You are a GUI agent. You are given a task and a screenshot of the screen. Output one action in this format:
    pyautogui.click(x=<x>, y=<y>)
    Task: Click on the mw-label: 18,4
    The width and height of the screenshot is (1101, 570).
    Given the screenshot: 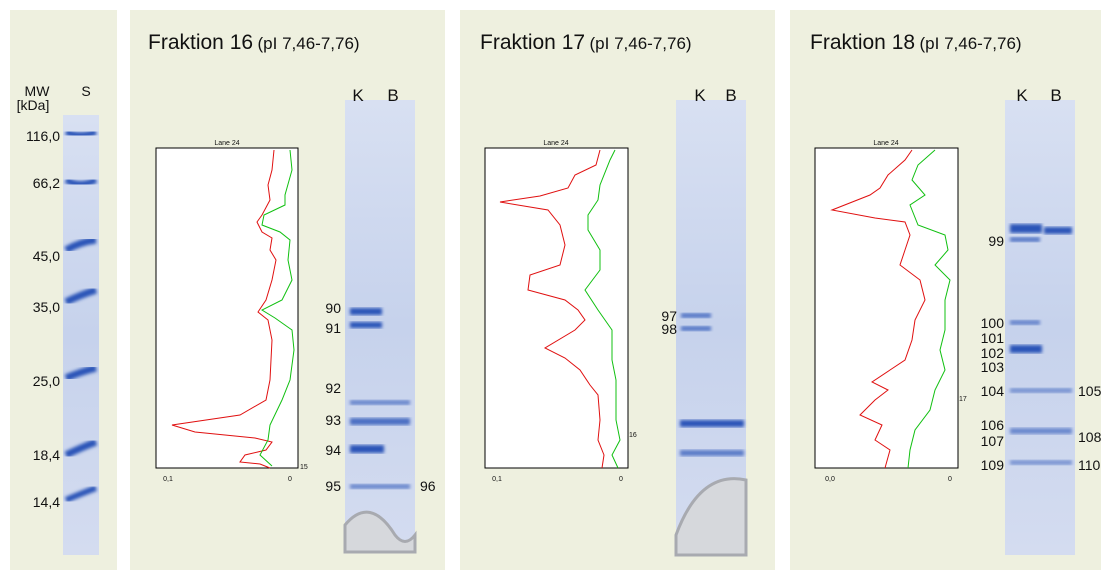 What is the action you would take?
    pyautogui.click(x=46, y=455)
    